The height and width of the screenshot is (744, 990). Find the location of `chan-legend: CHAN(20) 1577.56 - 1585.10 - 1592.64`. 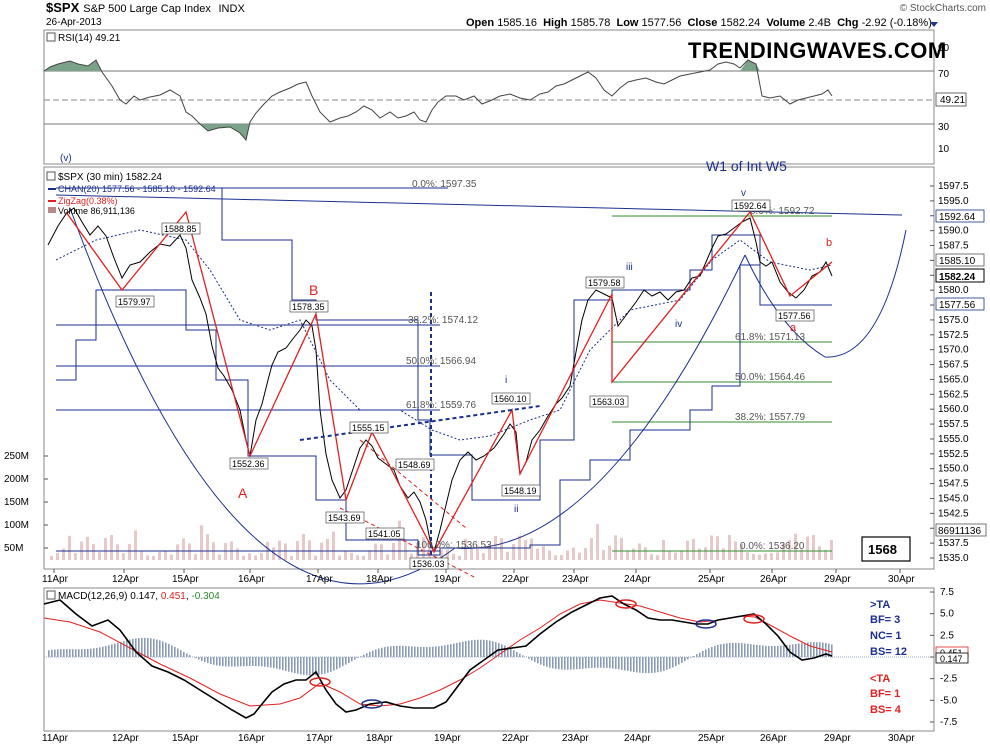

chan-legend: CHAN(20) 1577.56 - 1585.10 - 1592.64 is located at coordinates (137, 189).